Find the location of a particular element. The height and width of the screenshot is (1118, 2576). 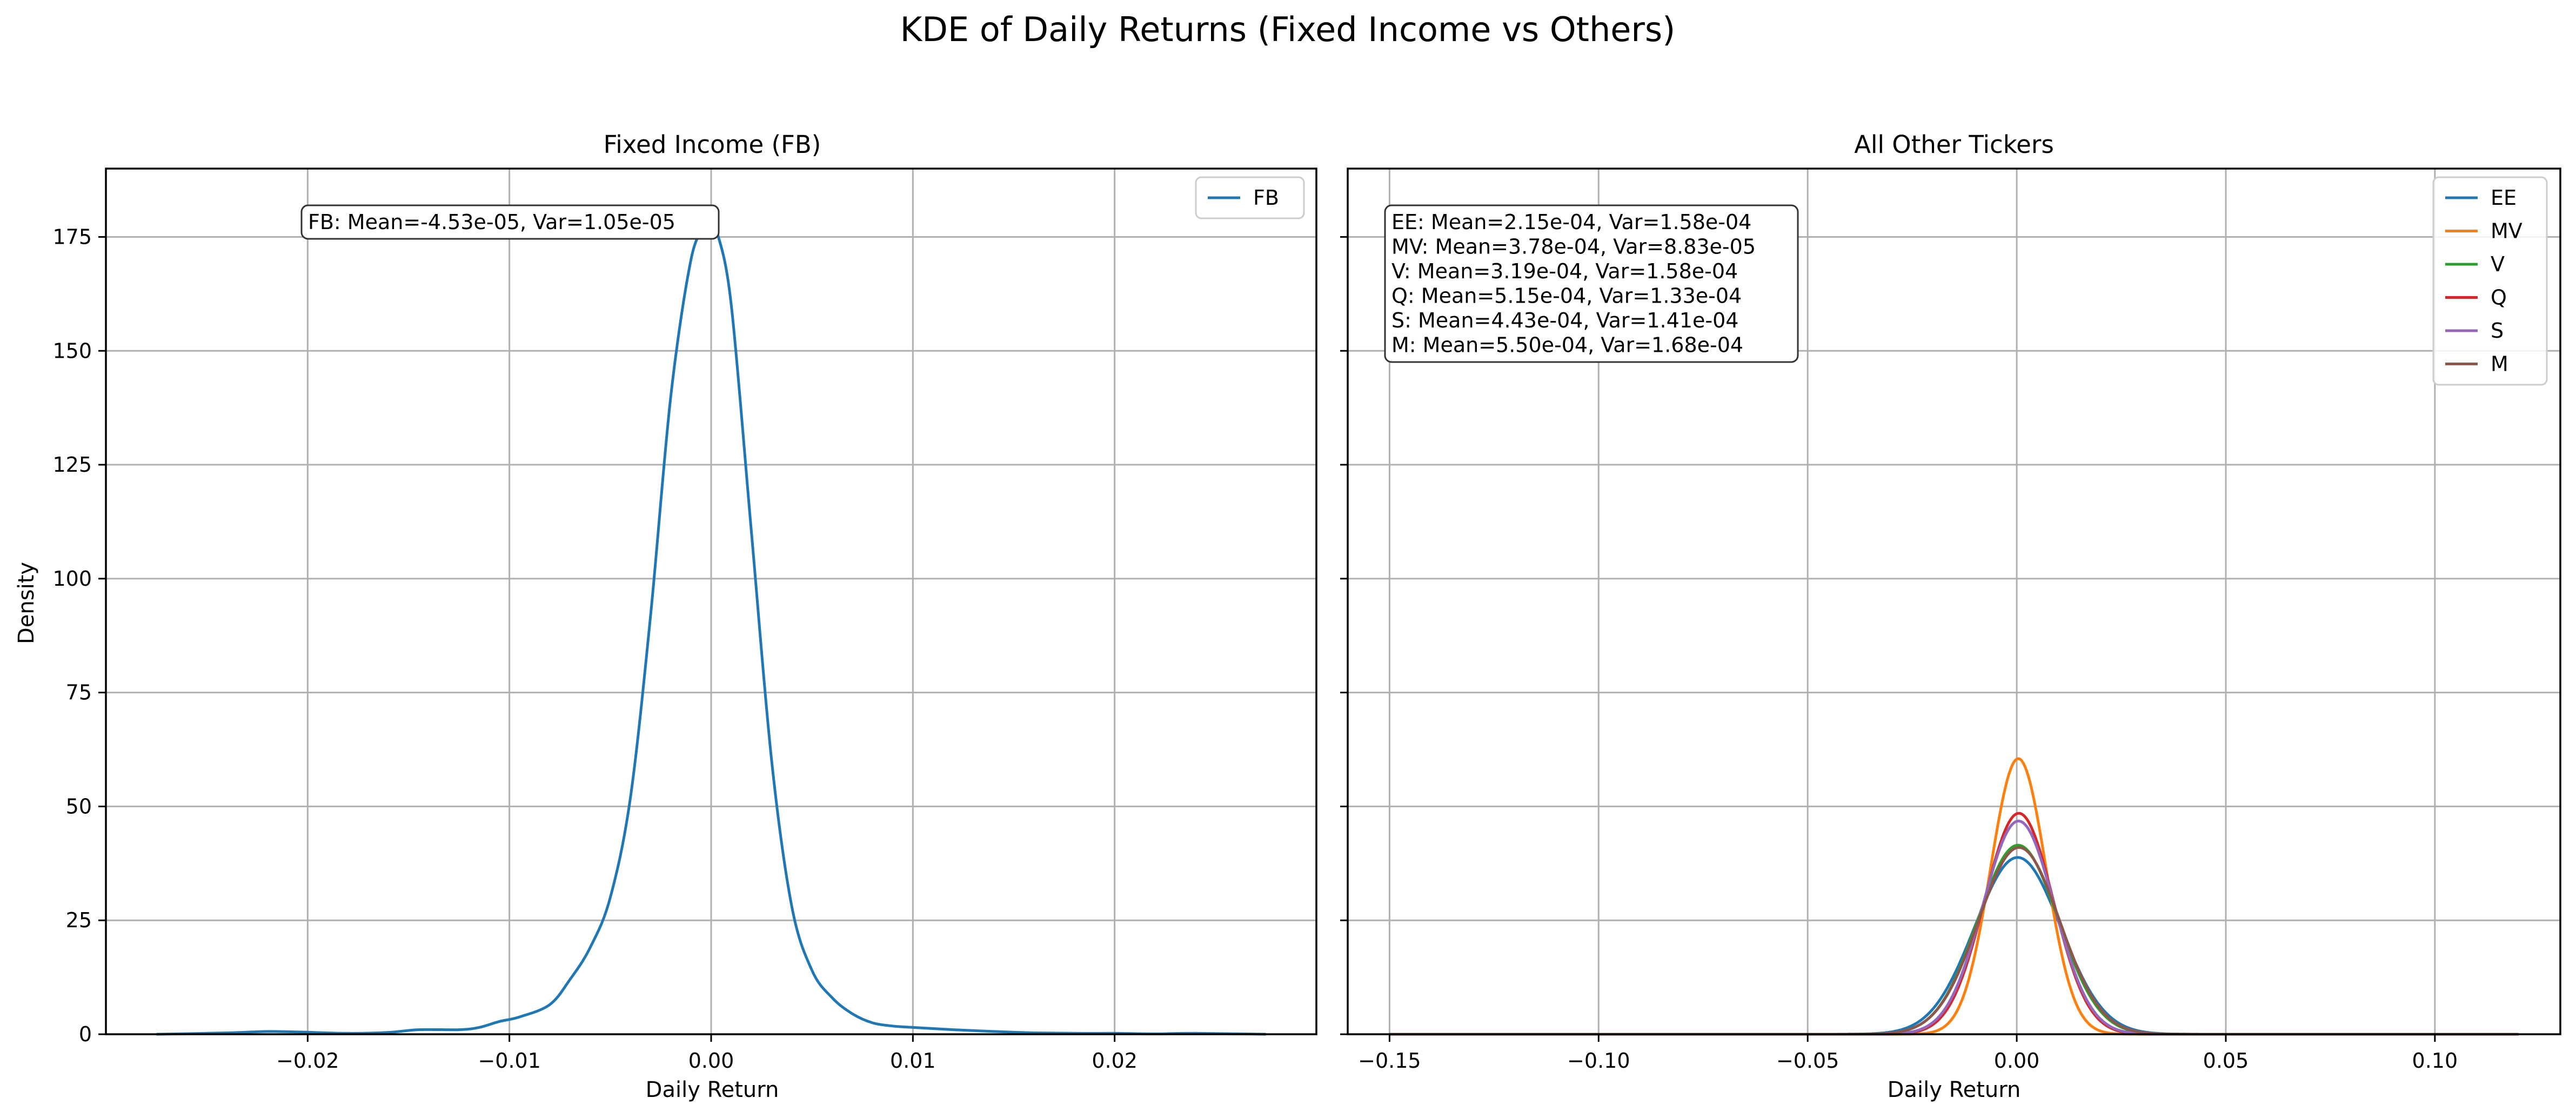

y-axis-label: Density is located at coordinates (26, 603).